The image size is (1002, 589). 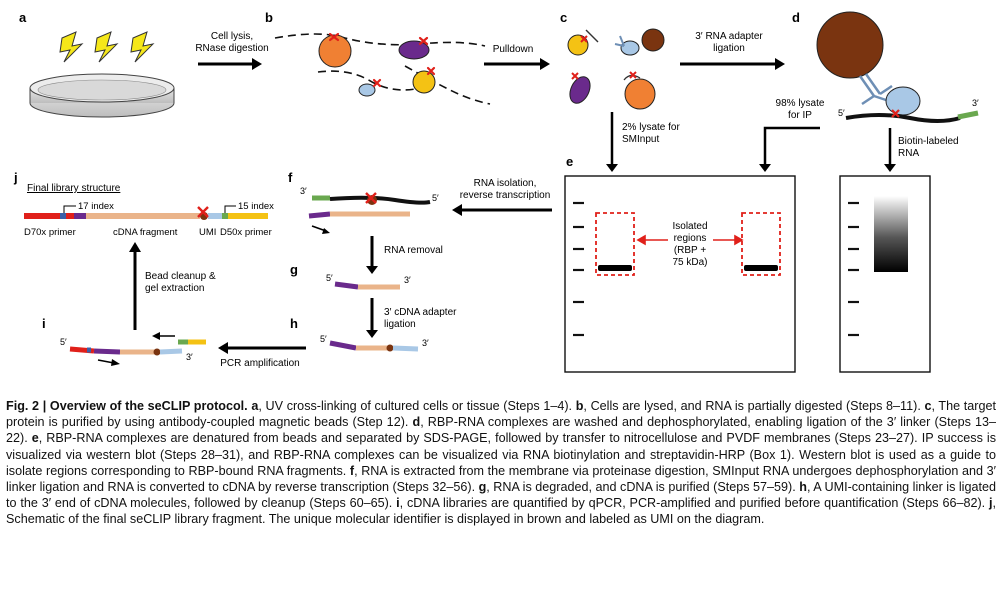 What do you see at coordinates (578, 269) in the screenshot?
I see `ladder-marks-left` at bounding box center [578, 269].